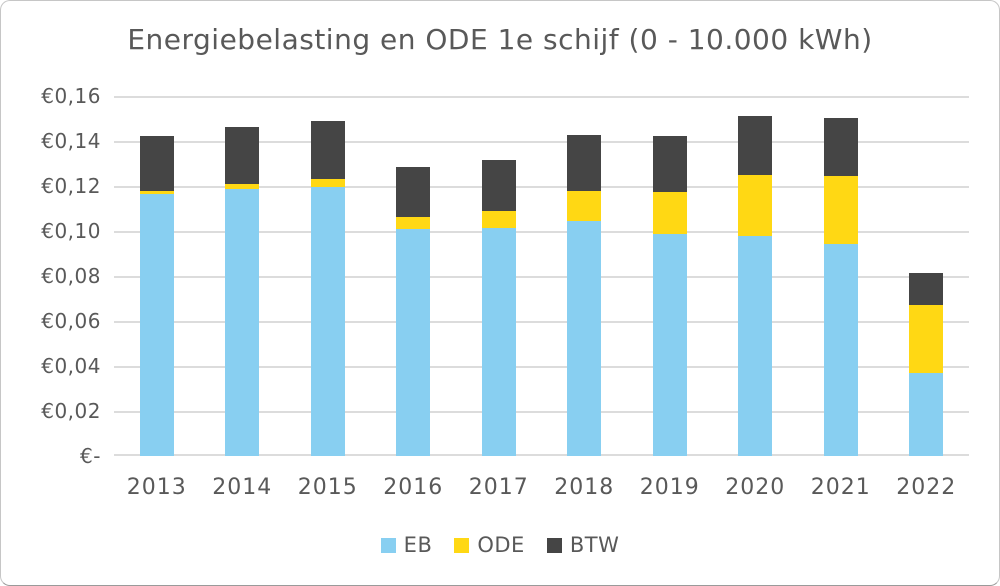 The width and height of the screenshot is (1000, 586). I want to click on legend-swatch-btw, so click(554, 545).